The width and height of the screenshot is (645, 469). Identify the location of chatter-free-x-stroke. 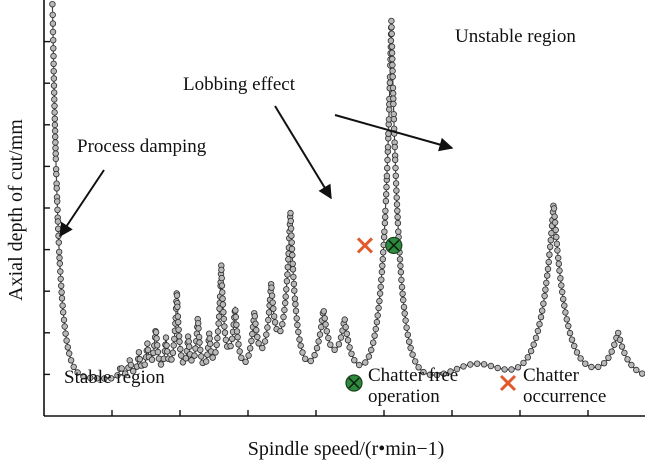
(394, 245).